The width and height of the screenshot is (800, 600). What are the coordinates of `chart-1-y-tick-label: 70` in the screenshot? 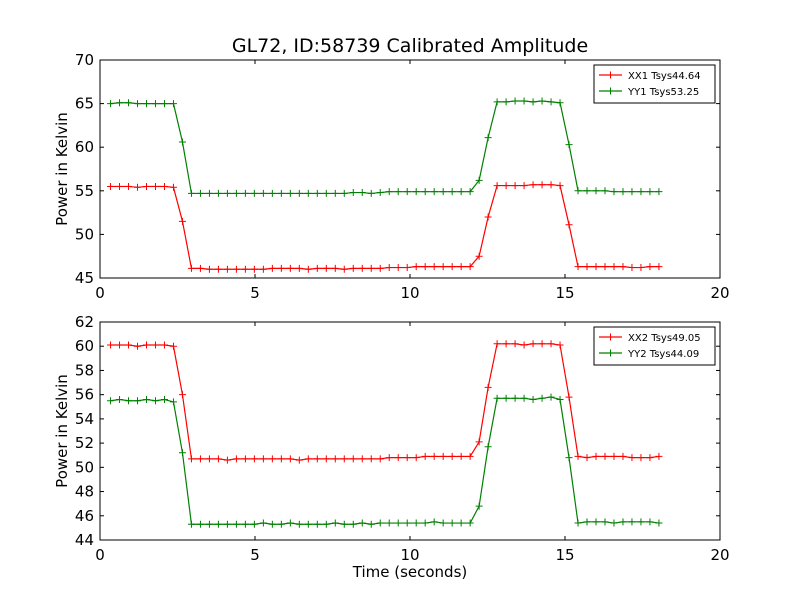 It's located at (84, 60).